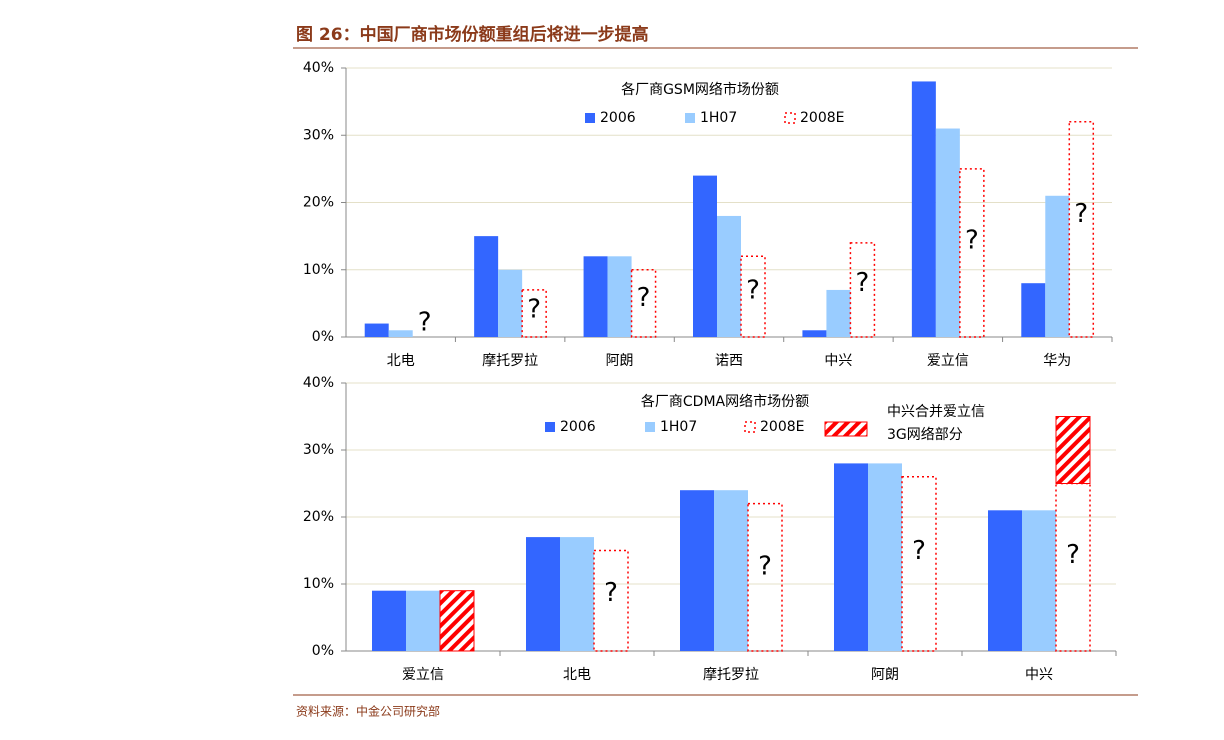 Image resolution: width=1224 pixels, height=740 pixels. Describe the element at coordinates (700, 89) in the screenshot. I see `legend-title: 各厂商GSM网络市场份额` at that location.